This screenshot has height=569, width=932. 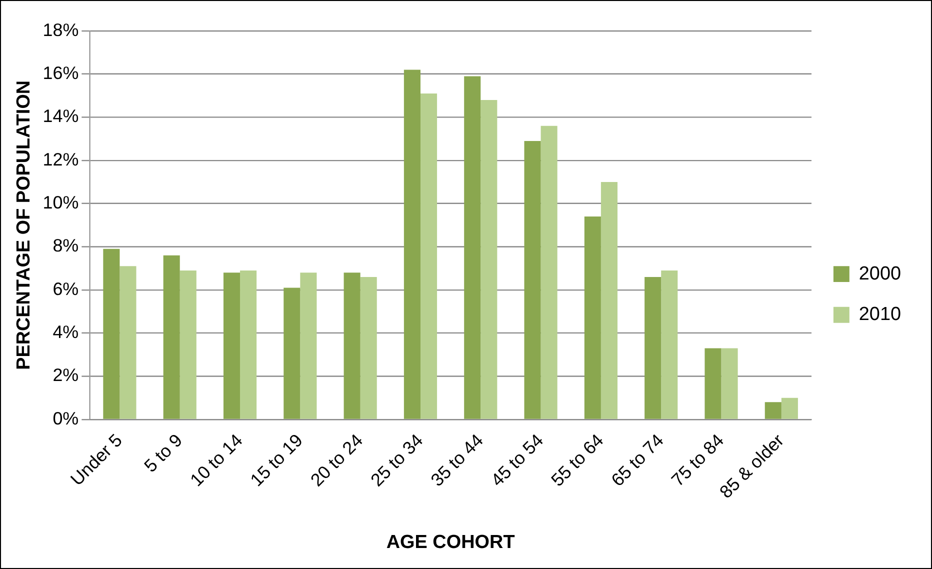 I want to click on y-tick-label: 12%, so click(x=60, y=159).